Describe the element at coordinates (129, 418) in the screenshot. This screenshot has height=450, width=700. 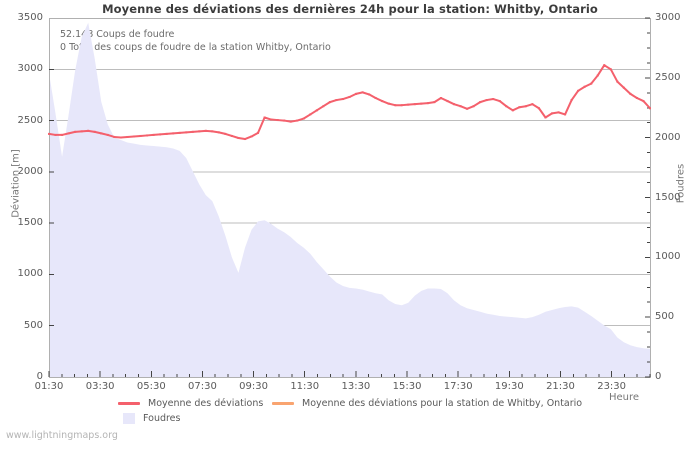
I see `legend-area-swatch` at that location.